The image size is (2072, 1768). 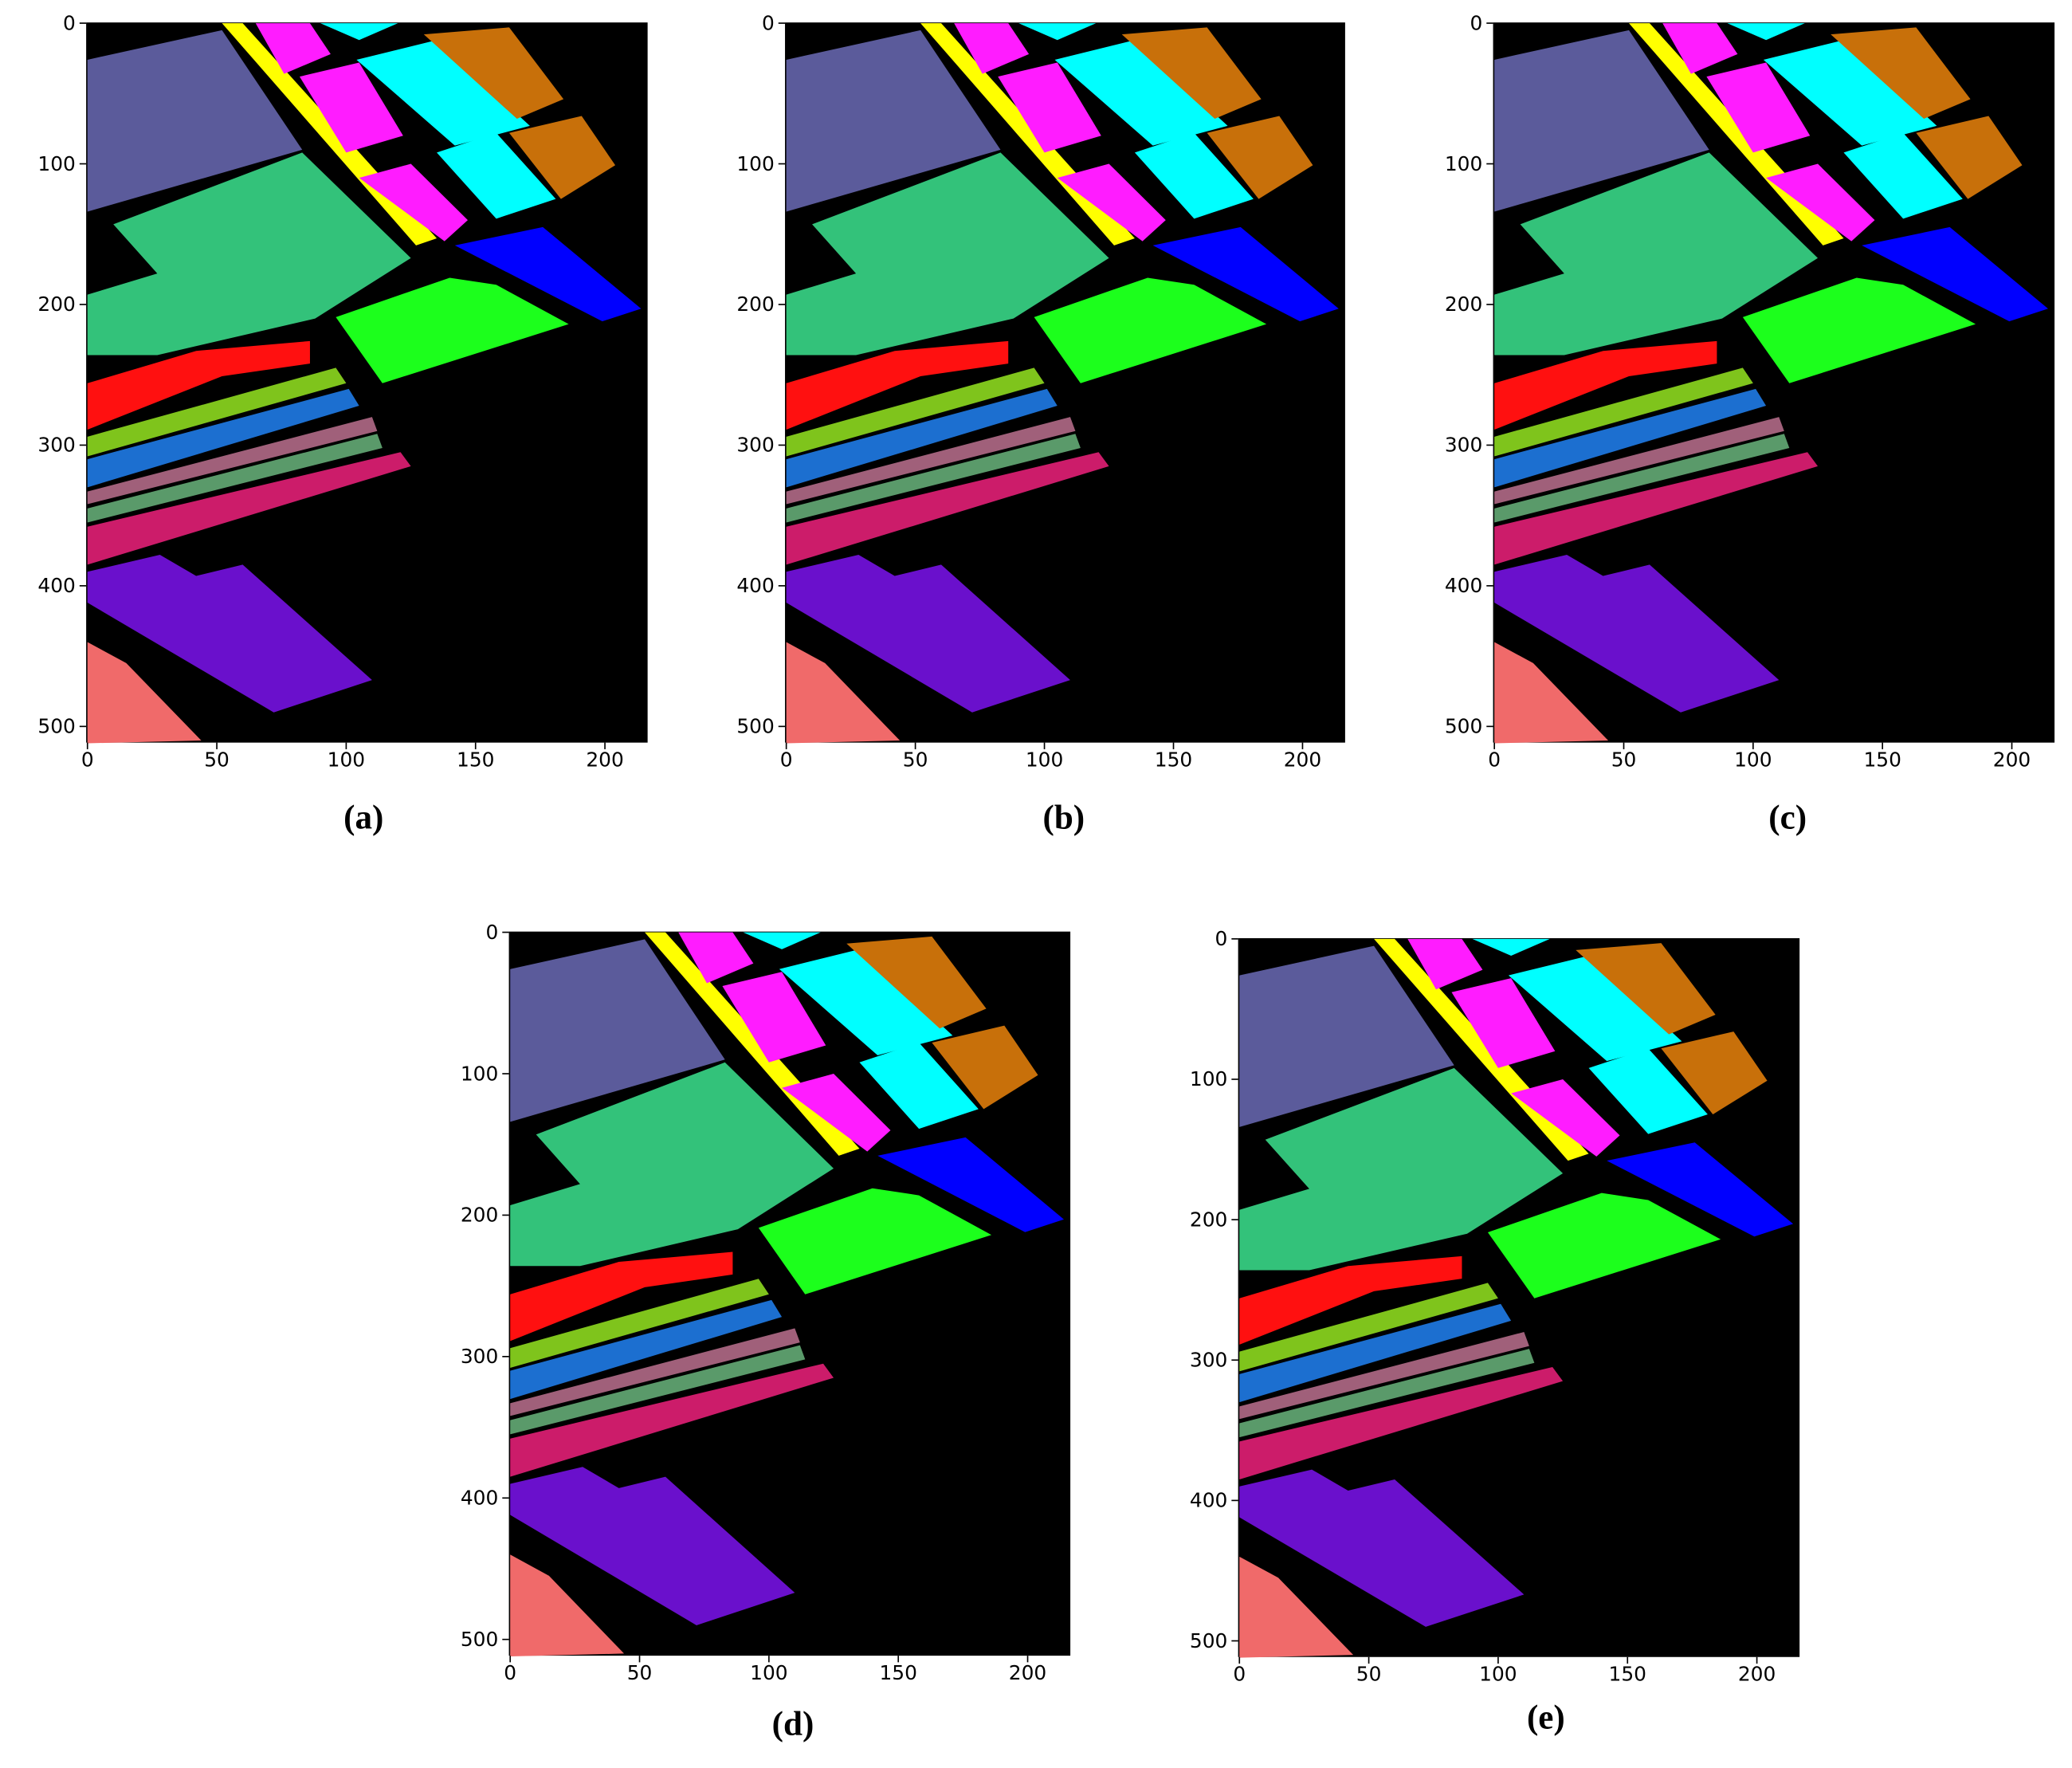 What do you see at coordinates (1063, 818) in the screenshot?
I see `panel-caption: (b)` at bounding box center [1063, 818].